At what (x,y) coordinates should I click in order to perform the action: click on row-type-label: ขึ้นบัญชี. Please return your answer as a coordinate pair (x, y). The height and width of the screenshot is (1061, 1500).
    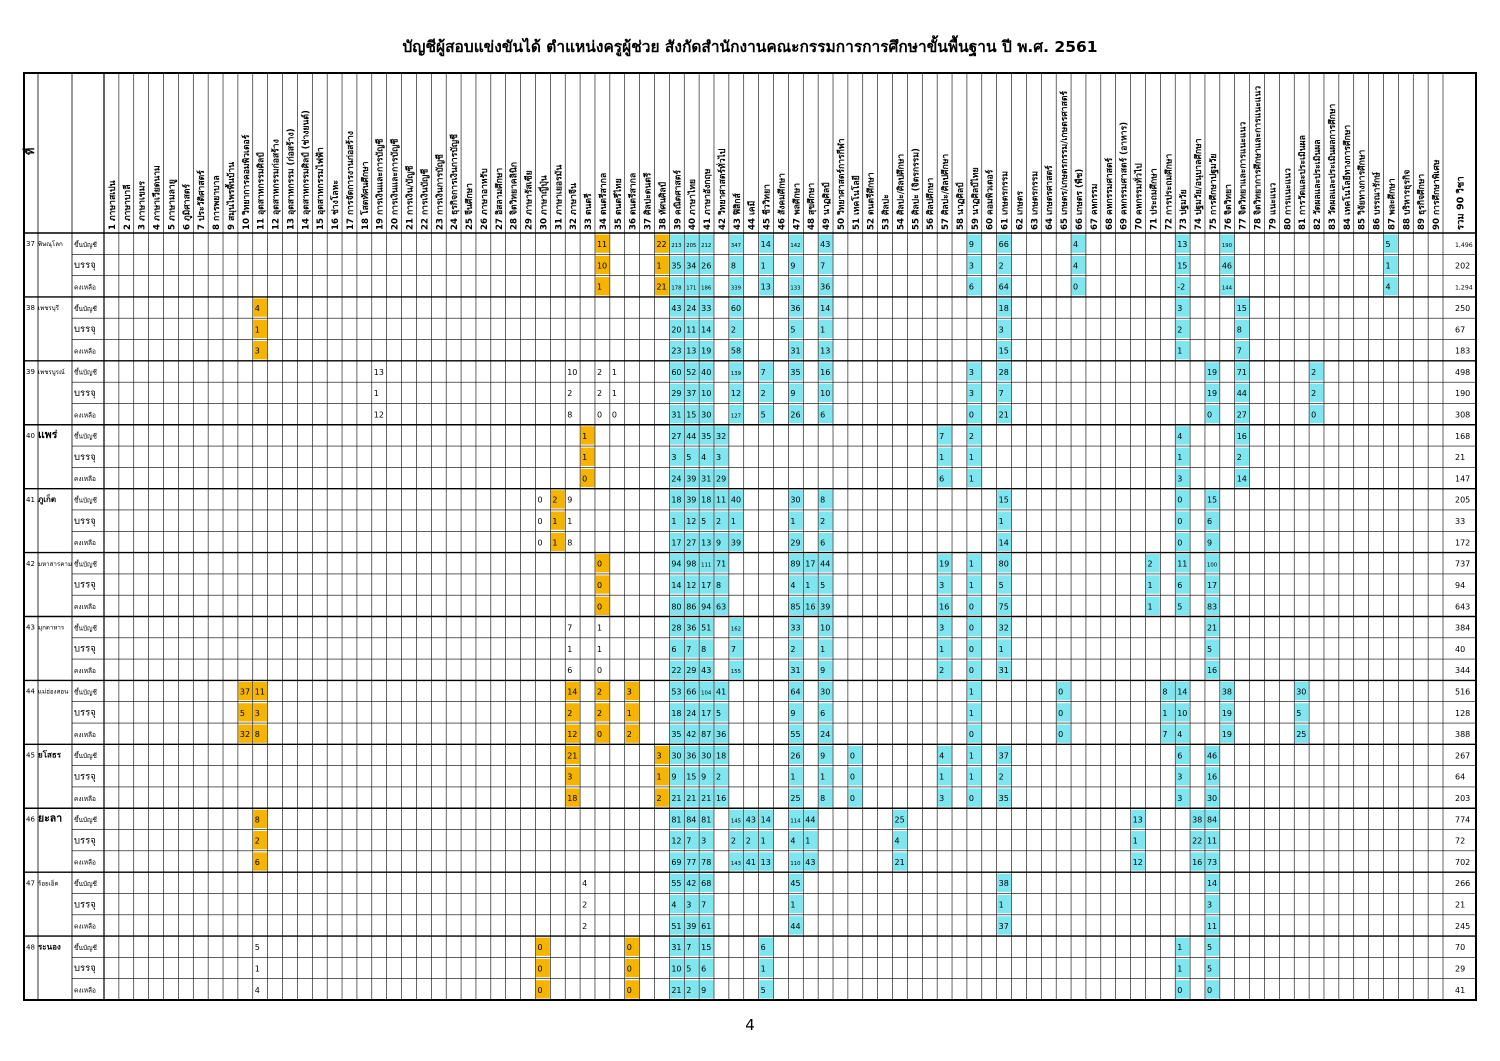
    Looking at the image, I should click on (86, 372).